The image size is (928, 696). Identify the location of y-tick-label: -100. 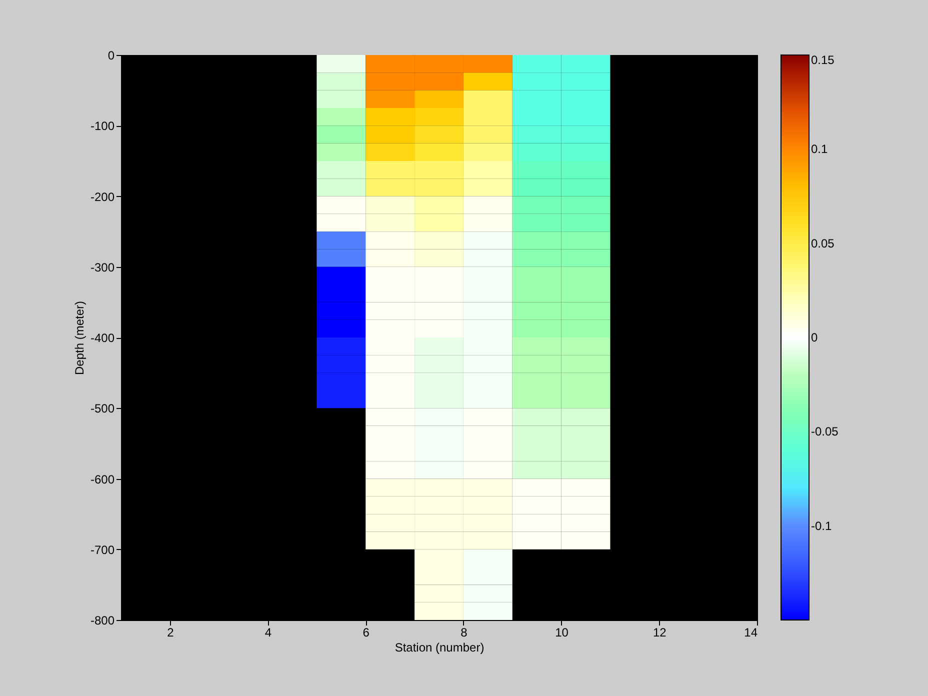
(102, 126).